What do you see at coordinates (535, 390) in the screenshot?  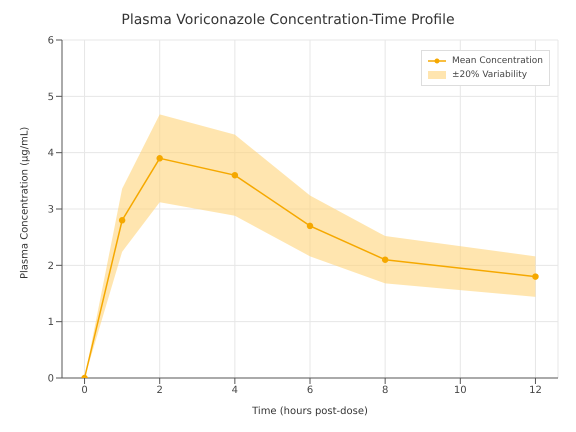 I see `x-tick-label: 12` at bounding box center [535, 390].